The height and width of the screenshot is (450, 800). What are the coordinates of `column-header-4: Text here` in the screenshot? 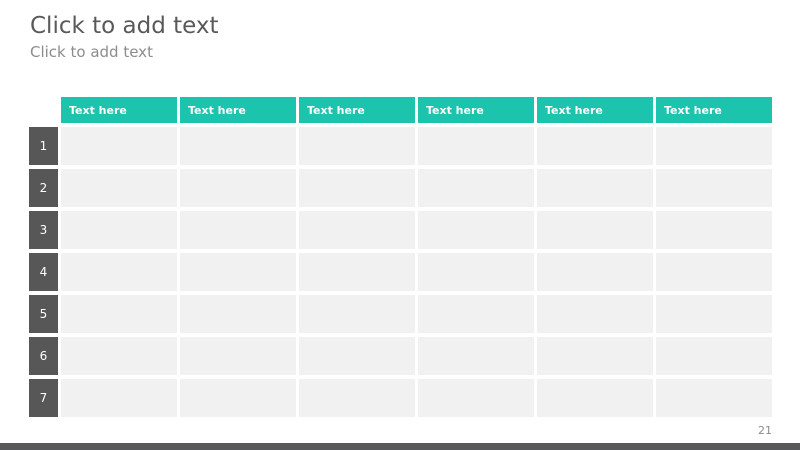 It's located at (476, 110).